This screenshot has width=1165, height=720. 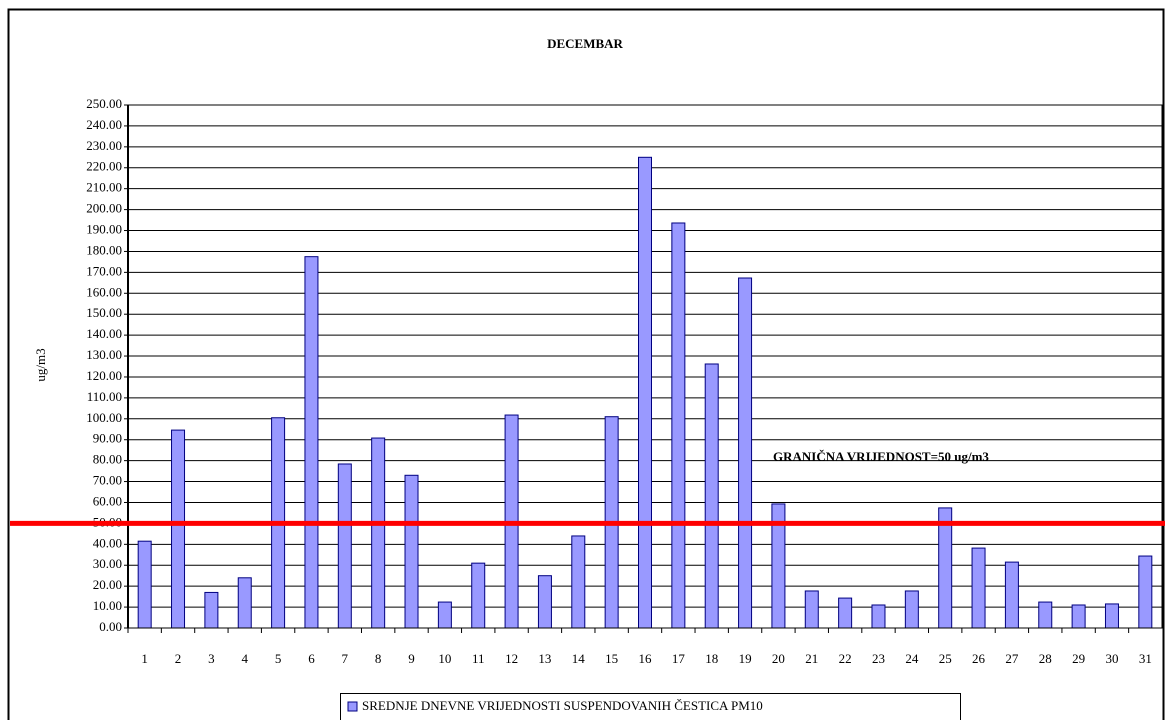 What do you see at coordinates (104, 291) in the screenshot?
I see `y-tick-label: 160.00` at bounding box center [104, 291].